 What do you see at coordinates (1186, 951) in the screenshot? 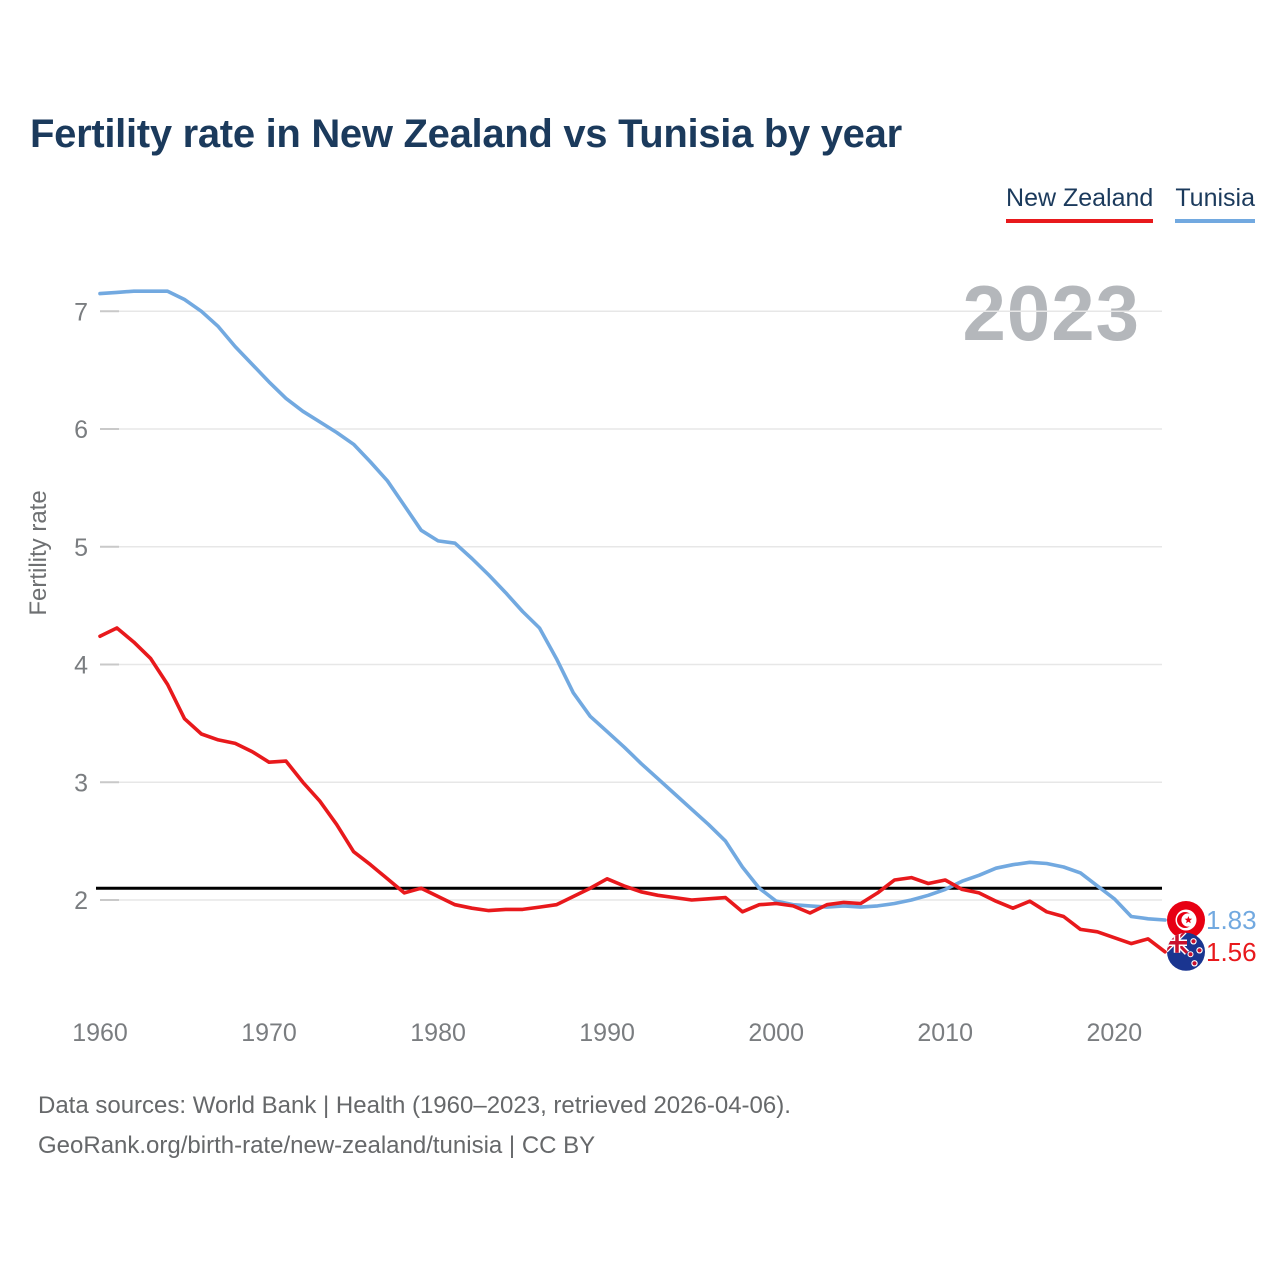
I see `new-zealand-flag-icon` at bounding box center [1186, 951].